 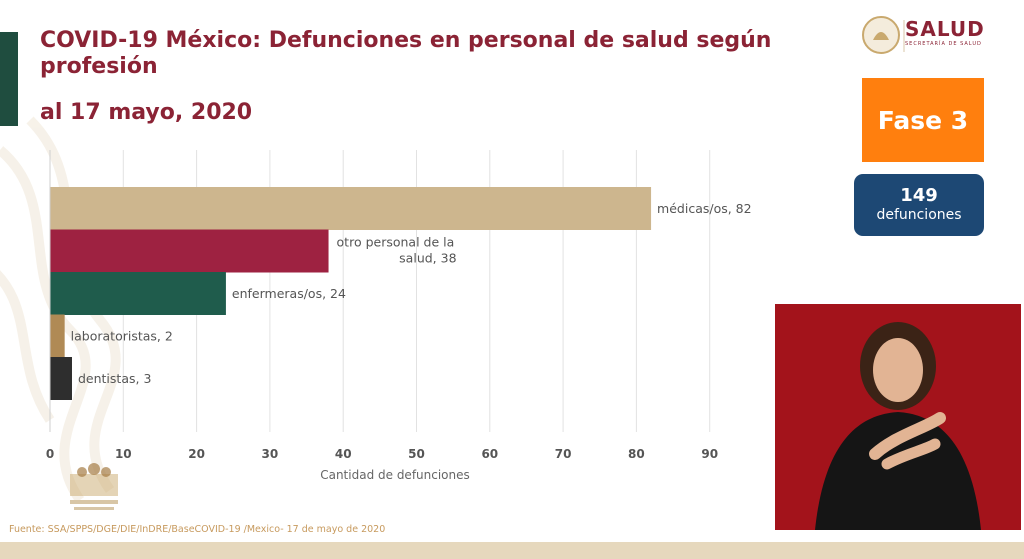 What do you see at coordinates (563, 454) in the screenshot?
I see `x-tick-label: 70` at bounding box center [563, 454].